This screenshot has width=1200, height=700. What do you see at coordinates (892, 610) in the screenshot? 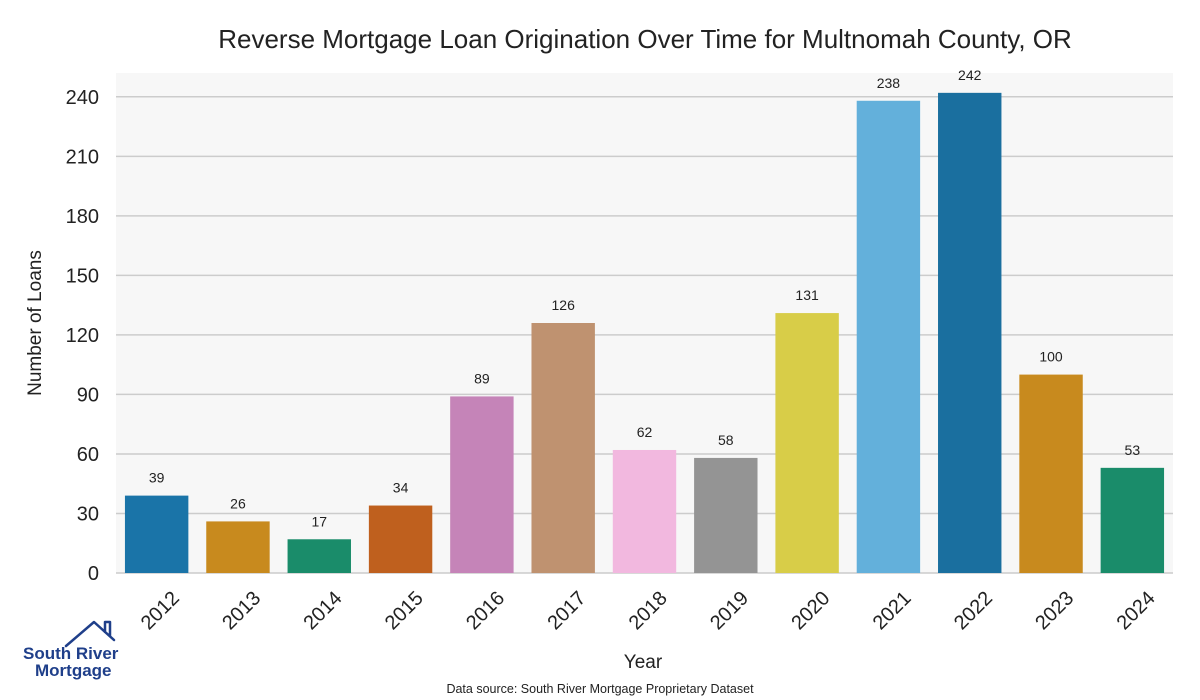
I see `x-tick-label-2021: 2021` at bounding box center [892, 610].